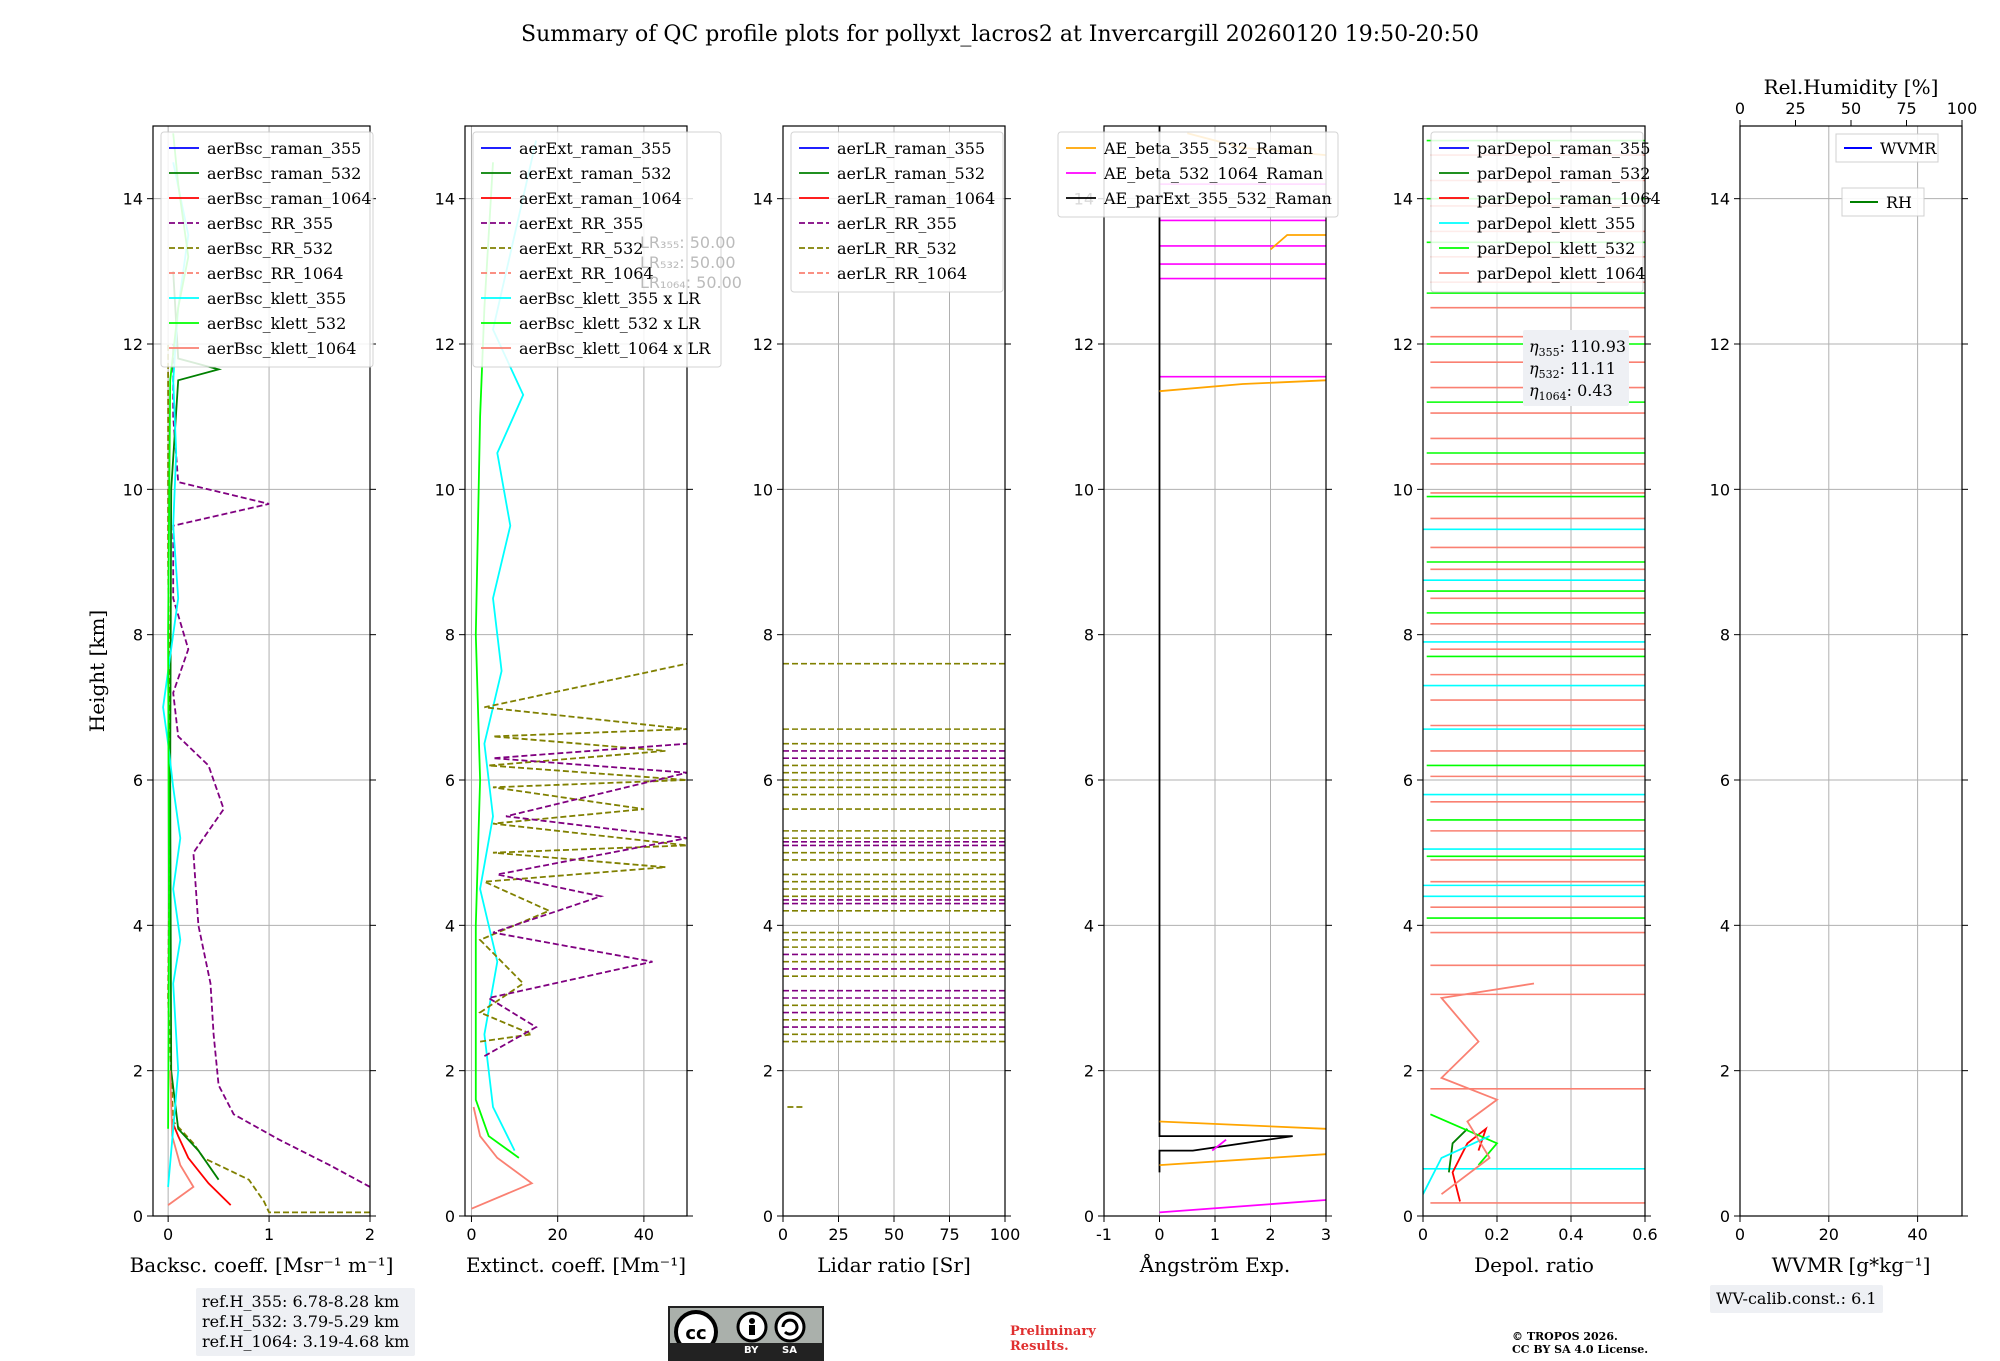  What do you see at coordinates (1577, 348) in the screenshot?
I see `eta-value-355: η355: 110.93` at bounding box center [1577, 348].